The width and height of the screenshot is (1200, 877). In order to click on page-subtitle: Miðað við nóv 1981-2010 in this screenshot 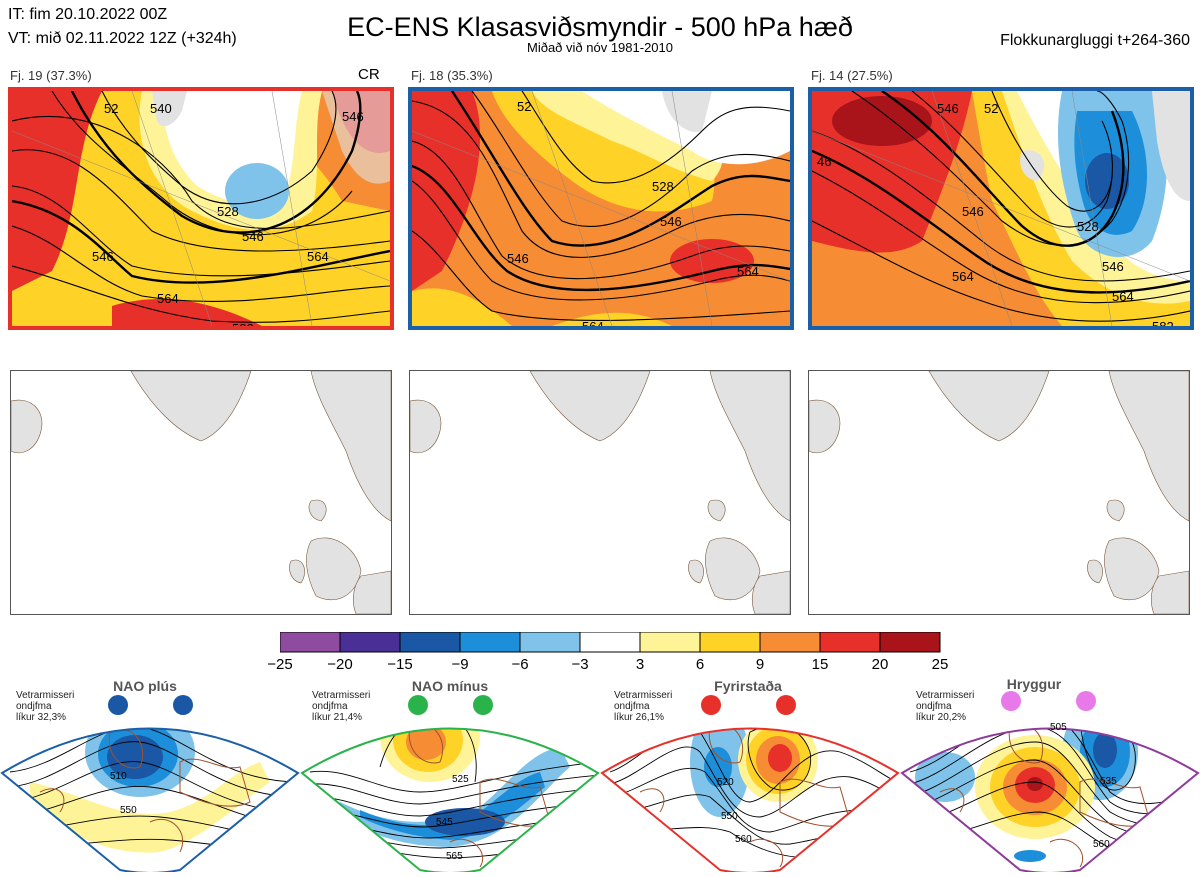, I will do `click(600, 47)`.